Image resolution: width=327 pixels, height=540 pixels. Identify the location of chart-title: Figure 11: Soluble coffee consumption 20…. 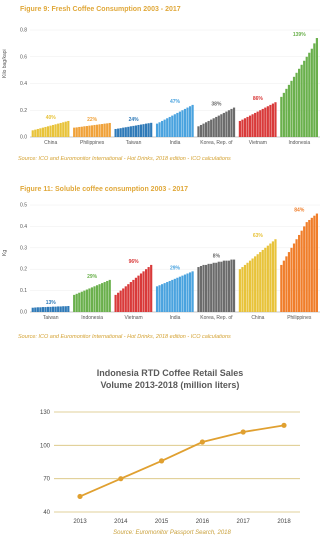
(104, 189).